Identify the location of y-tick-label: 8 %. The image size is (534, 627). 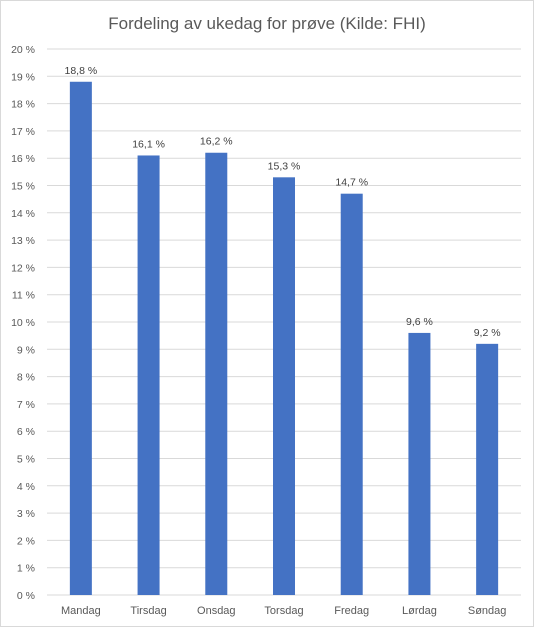
(26, 378).